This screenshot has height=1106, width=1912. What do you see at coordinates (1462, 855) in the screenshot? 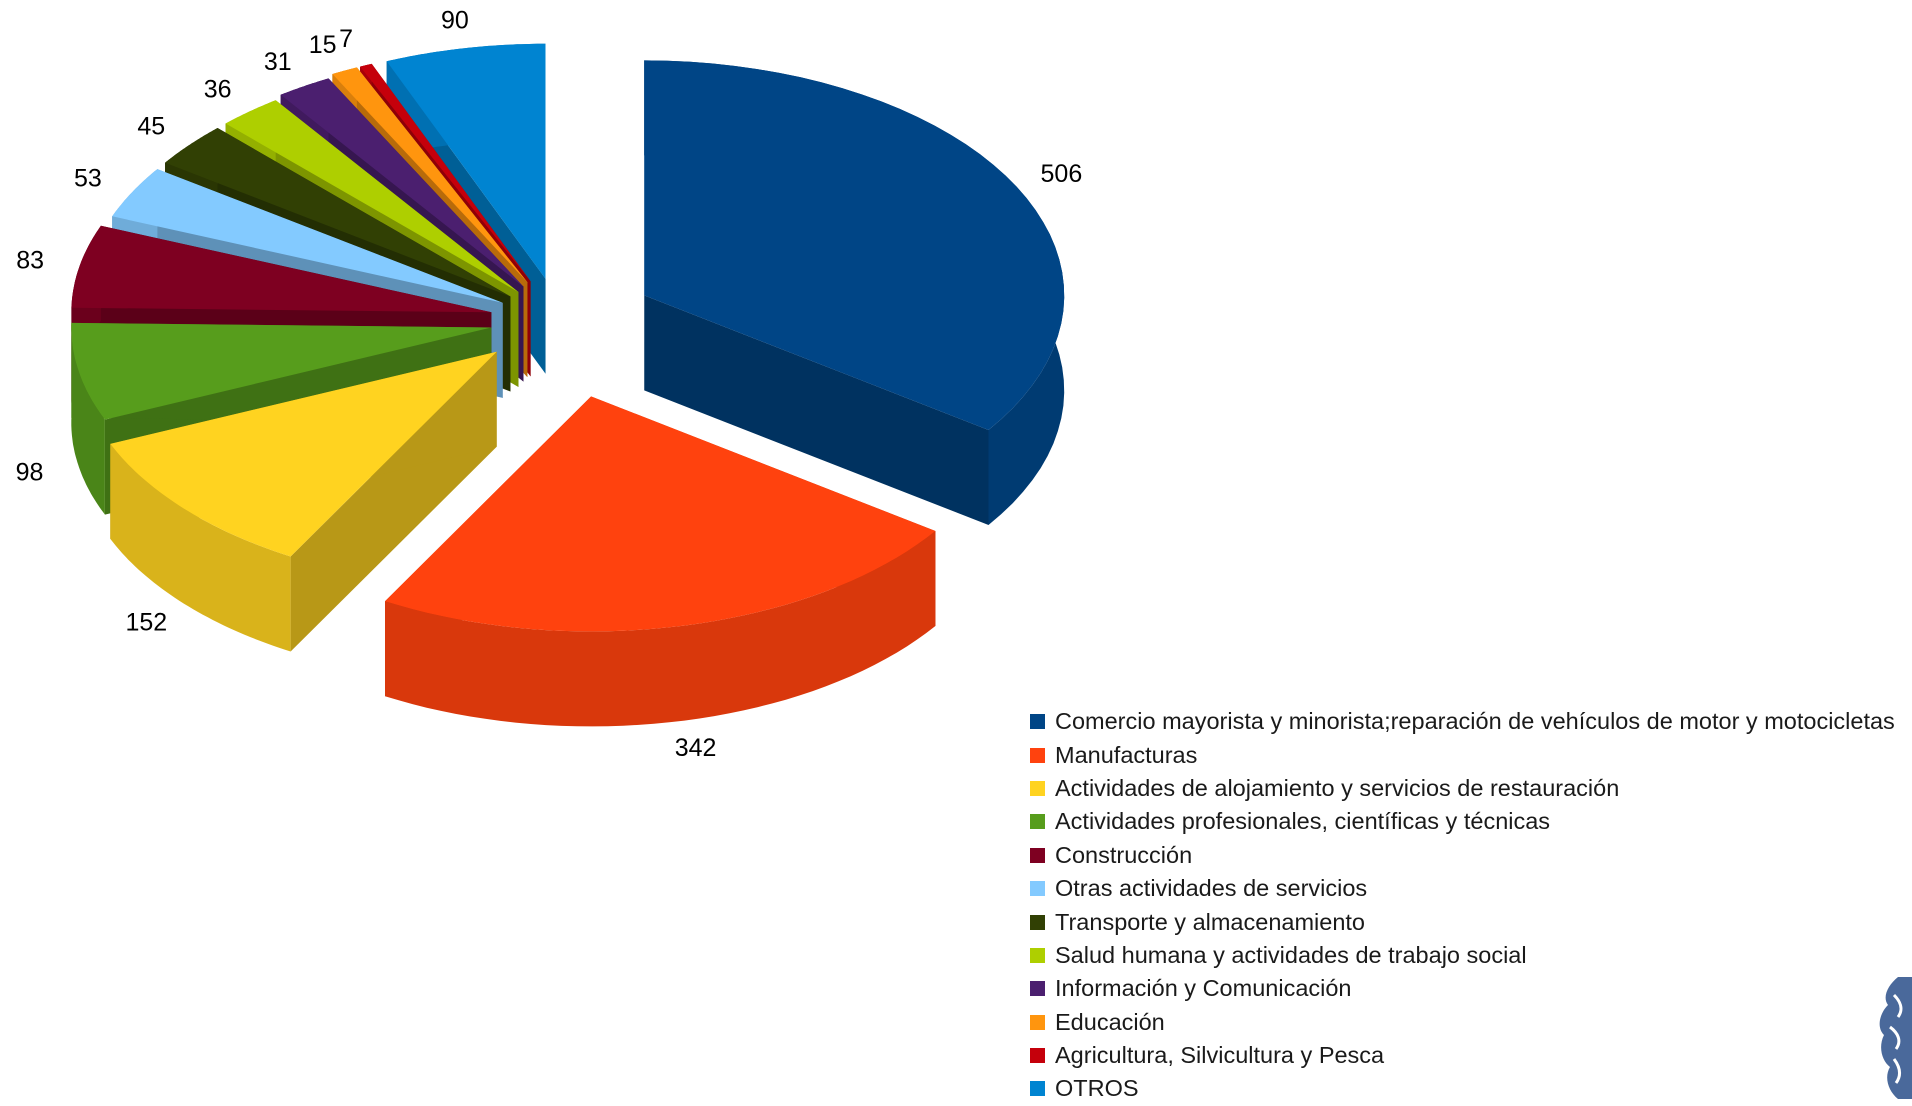
I see `legend-item: Construcción` at bounding box center [1462, 855].